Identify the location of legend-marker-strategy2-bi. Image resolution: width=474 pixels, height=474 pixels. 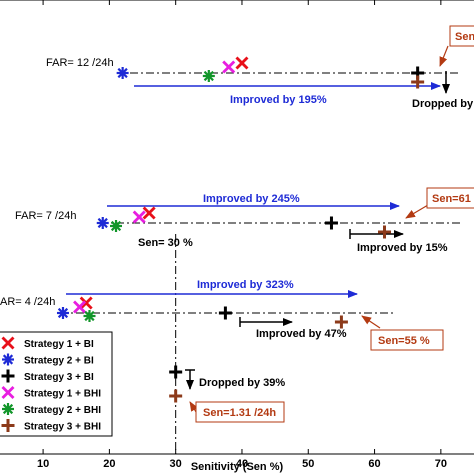
(8, 359).